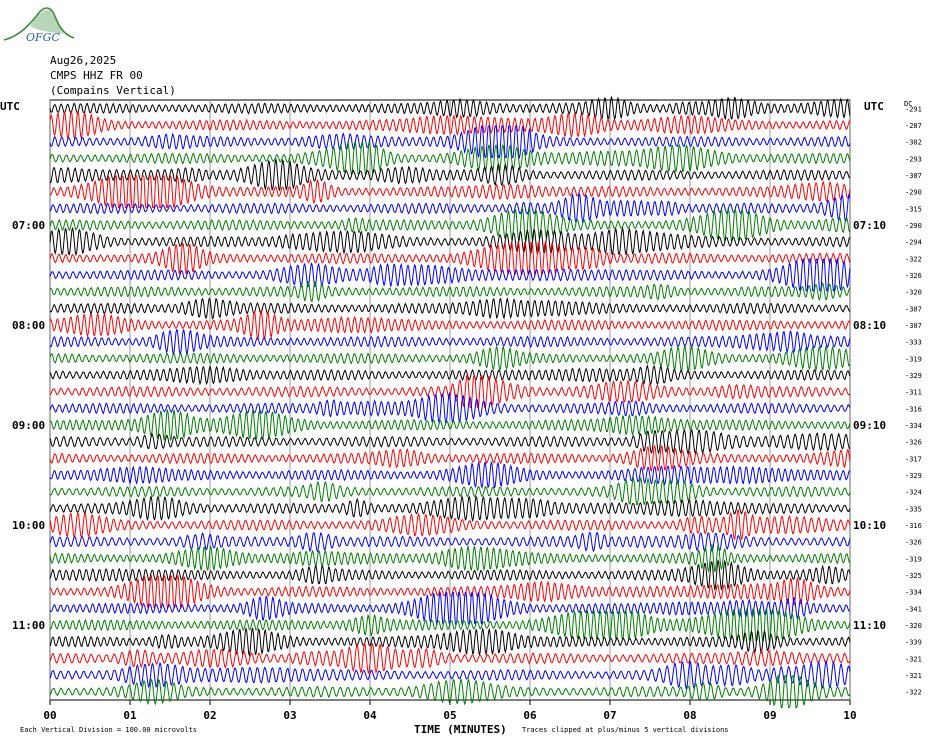  What do you see at coordinates (913, 159) in the screenshot?
I see `dc-offset-label: -293` at bounding box center [913, 159].